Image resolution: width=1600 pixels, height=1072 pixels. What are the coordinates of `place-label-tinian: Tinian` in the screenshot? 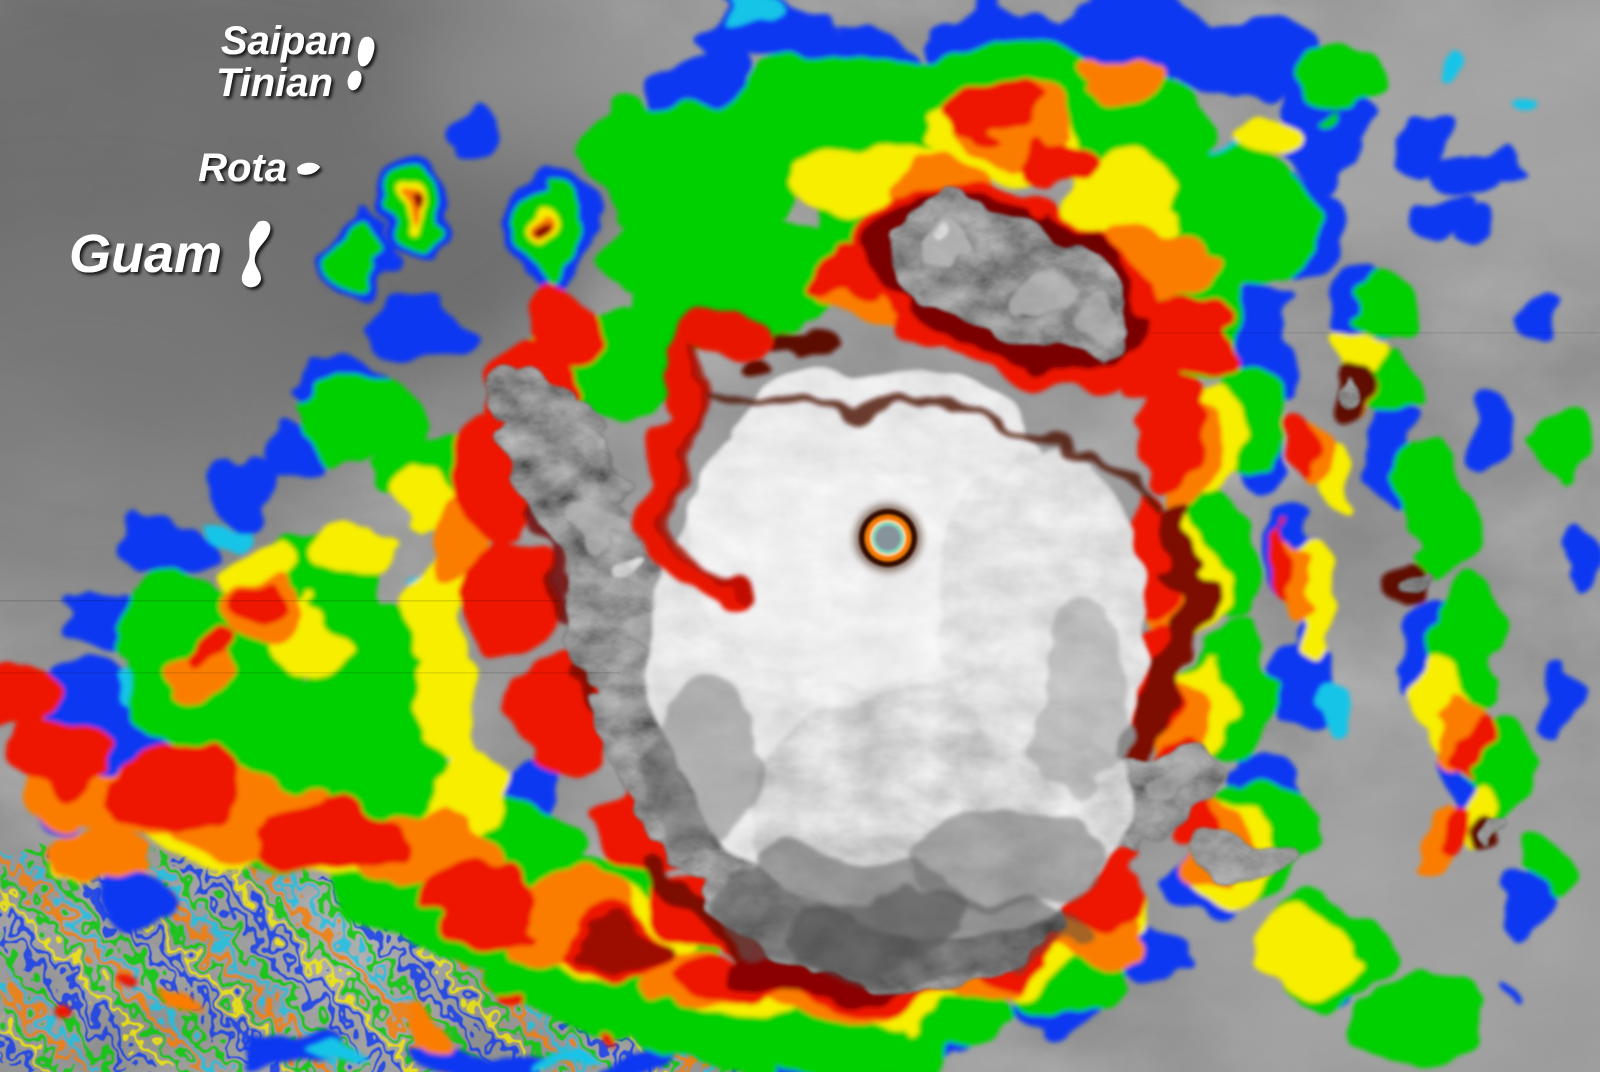 It's located at (289, 83).